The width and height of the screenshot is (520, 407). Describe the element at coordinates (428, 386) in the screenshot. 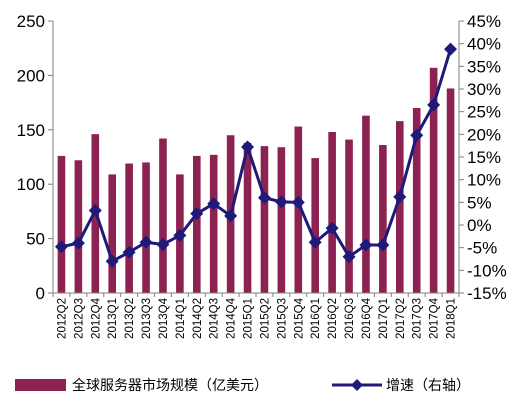

I see `legend-line-label: 增速（右轴）` at that location.